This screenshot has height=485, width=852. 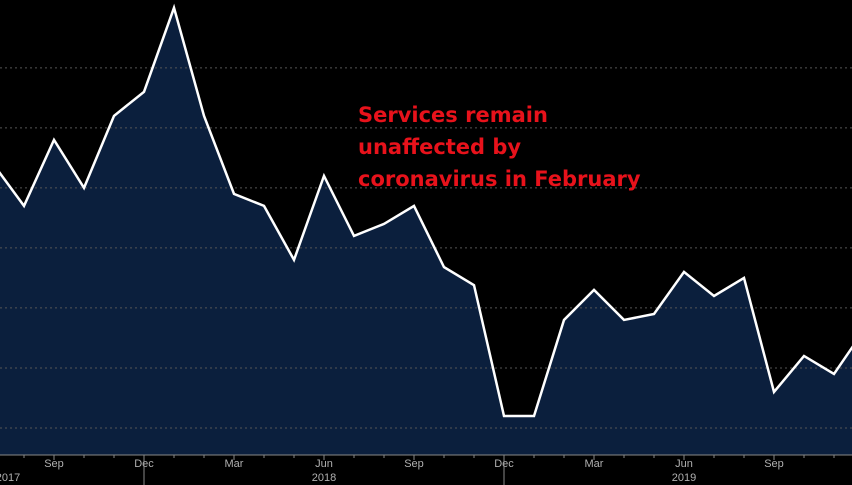 What do you see at coordinates (499, 179) in the screenshot?
I see `annotation: coronavirus in February` at bounding box center [499, 179].